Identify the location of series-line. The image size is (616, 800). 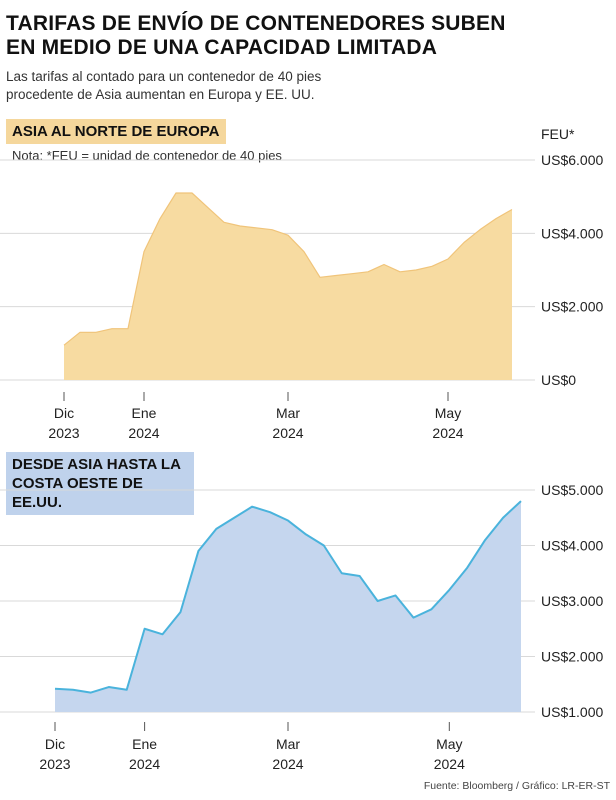
(288, 269).